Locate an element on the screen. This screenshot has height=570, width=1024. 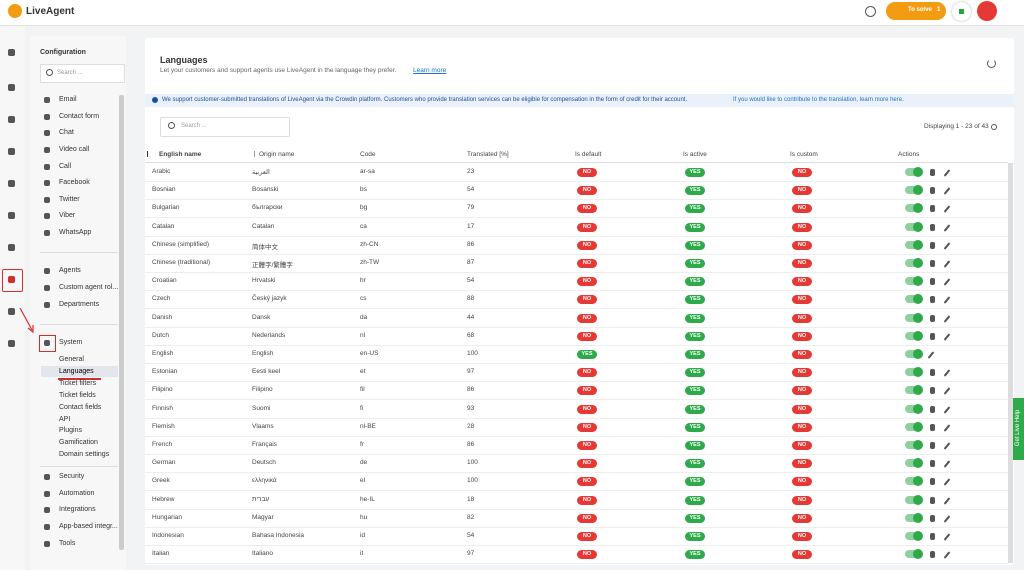
sub-item: Ticket filters is located at coordinates (77, 383).